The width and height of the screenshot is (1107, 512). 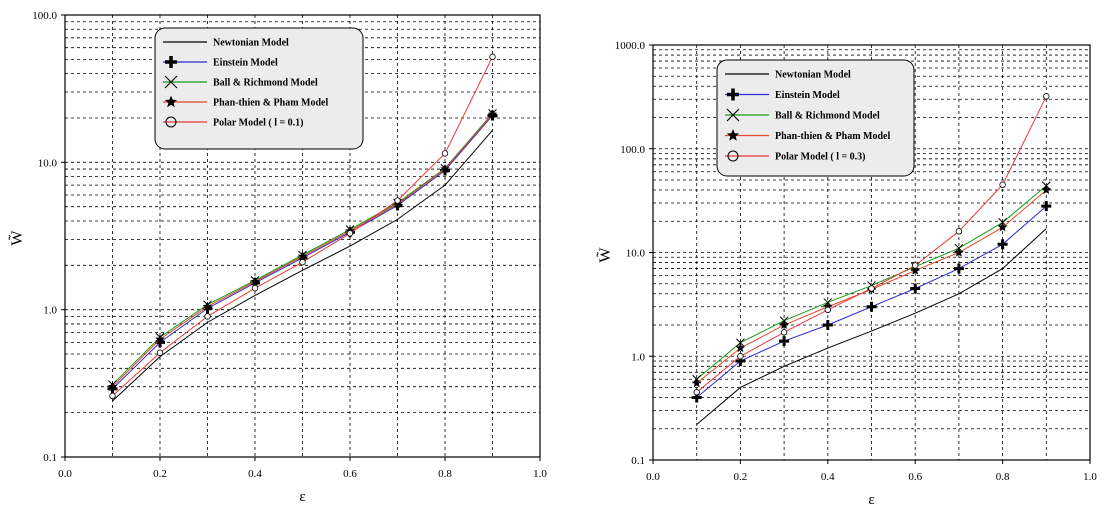 I want to click on legend-label: Polar Model ( l = 0.3), so click(x=820, y=157).